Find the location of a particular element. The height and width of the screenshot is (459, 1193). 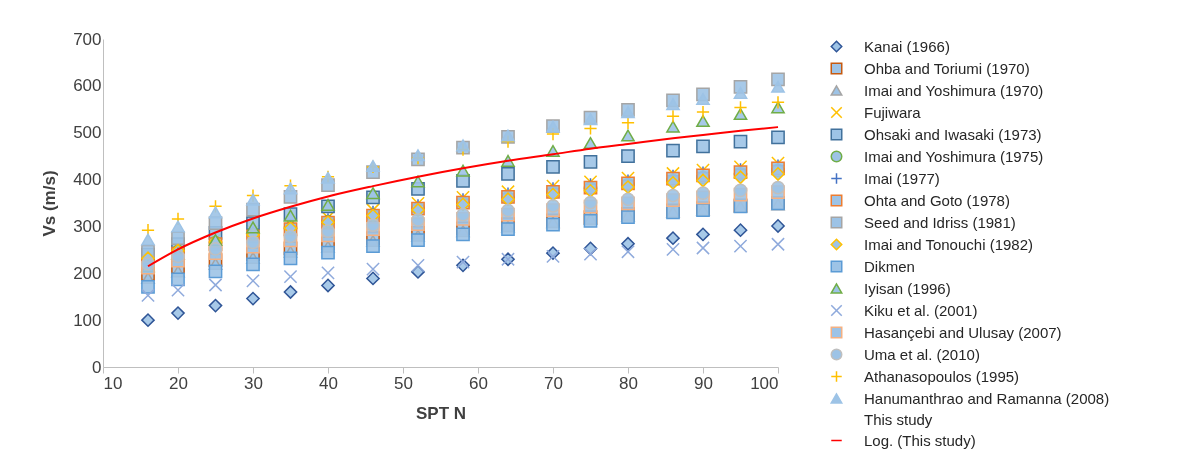

y-axis-title: Vs (m/s) is located at coordinates (50, 203).